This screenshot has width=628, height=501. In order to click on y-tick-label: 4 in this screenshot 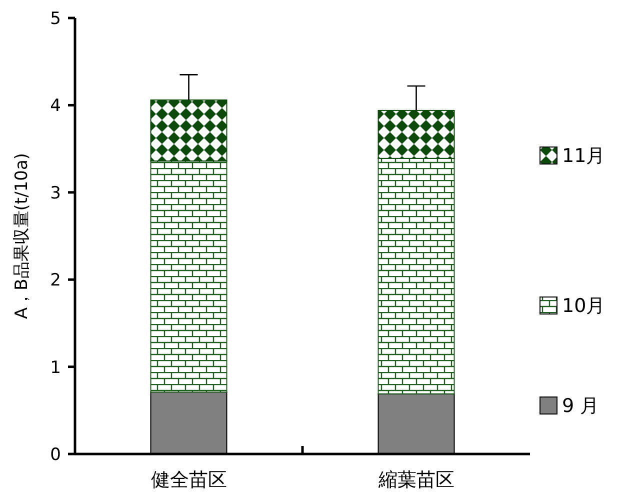, I will do `click(55, 106)`.